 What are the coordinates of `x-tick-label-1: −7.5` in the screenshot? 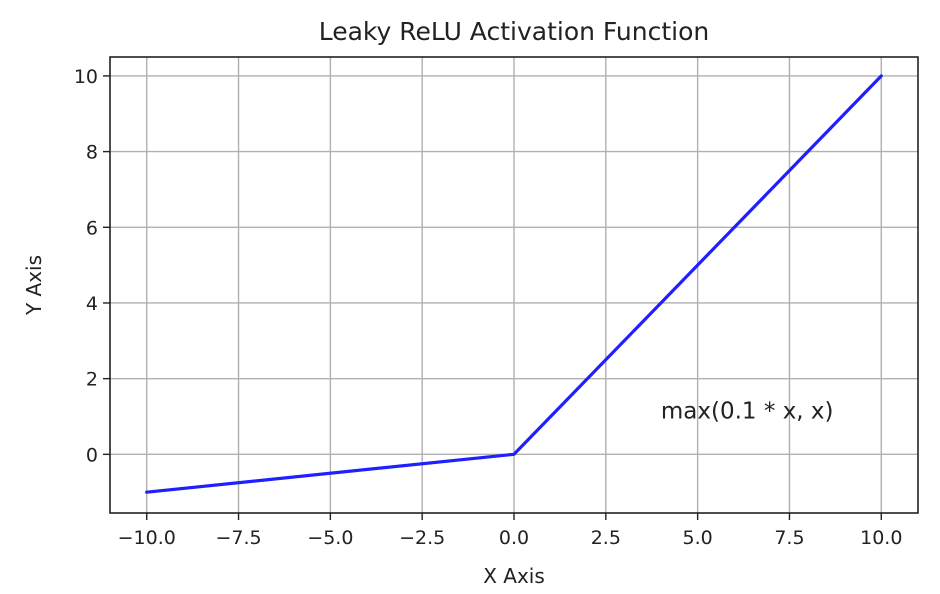 It's located at (238, 538).